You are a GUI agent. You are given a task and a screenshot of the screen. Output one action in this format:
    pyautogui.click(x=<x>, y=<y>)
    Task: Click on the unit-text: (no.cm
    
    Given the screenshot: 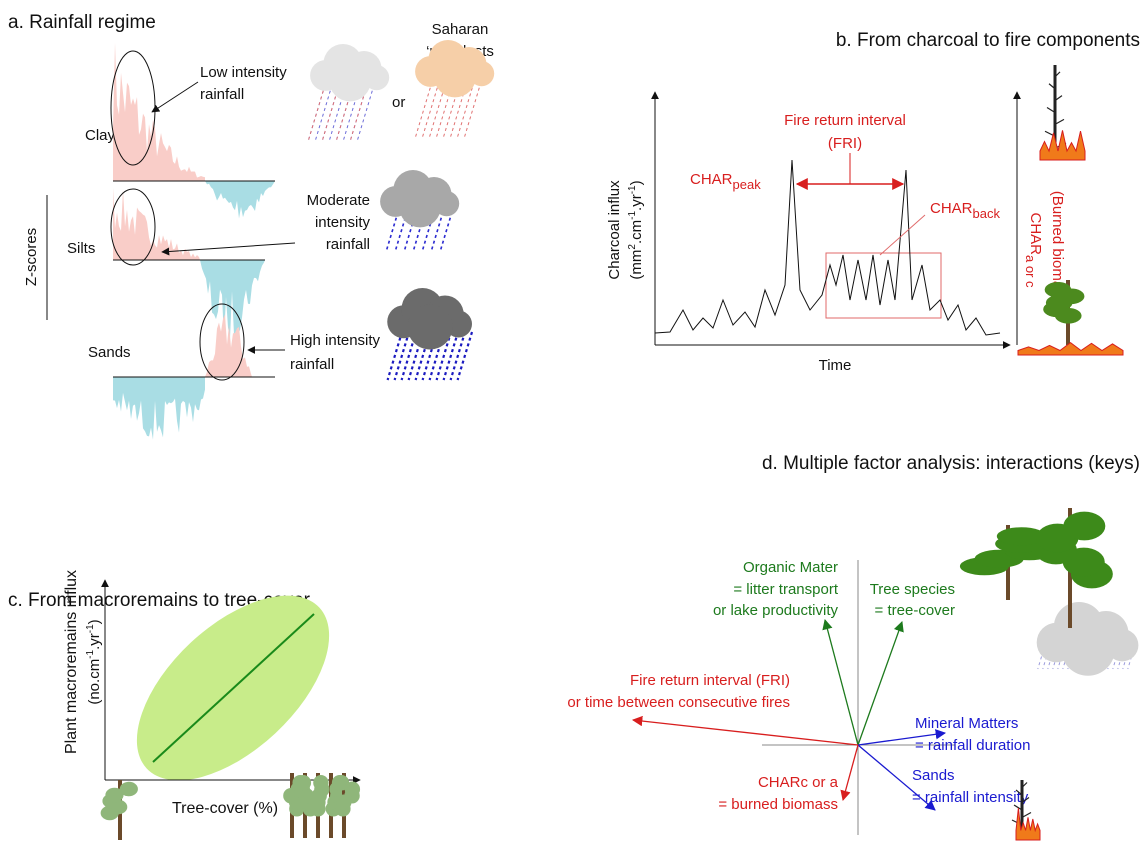 What is the action you would take?
    pyautogui.click(x=94, y=682)
    